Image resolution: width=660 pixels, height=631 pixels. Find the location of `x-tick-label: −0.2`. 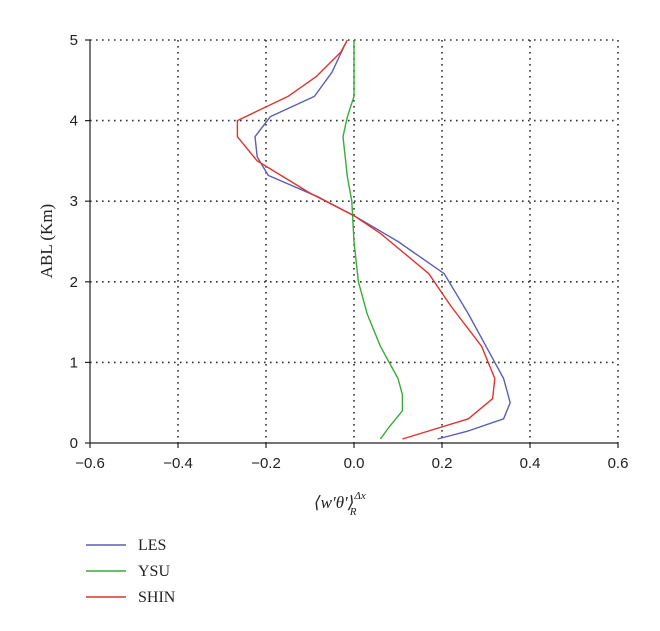

x-tick-label: −0.2 is located at coordinates (266, 463).